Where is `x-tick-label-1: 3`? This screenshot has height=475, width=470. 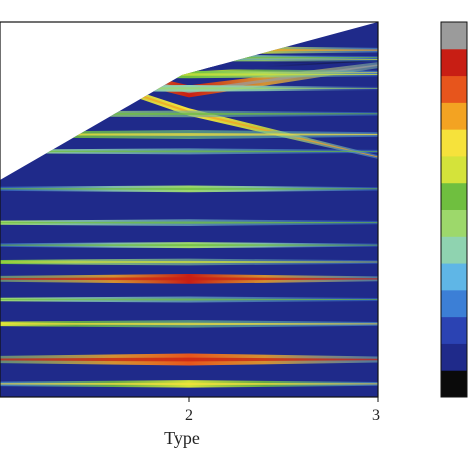
x-tick-label-1: 3 is located at coordinates (376, 415).